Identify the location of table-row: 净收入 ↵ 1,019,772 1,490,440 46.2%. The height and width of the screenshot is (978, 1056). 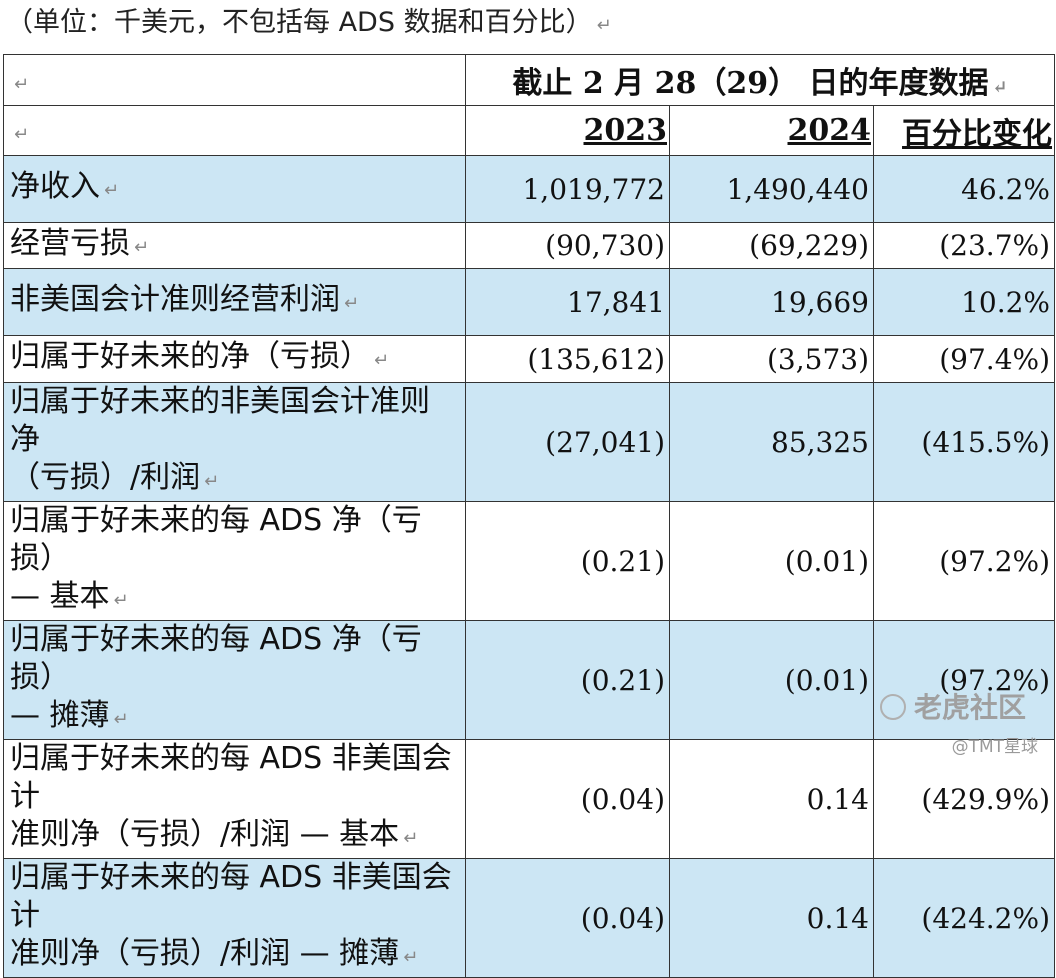
(529, 189).